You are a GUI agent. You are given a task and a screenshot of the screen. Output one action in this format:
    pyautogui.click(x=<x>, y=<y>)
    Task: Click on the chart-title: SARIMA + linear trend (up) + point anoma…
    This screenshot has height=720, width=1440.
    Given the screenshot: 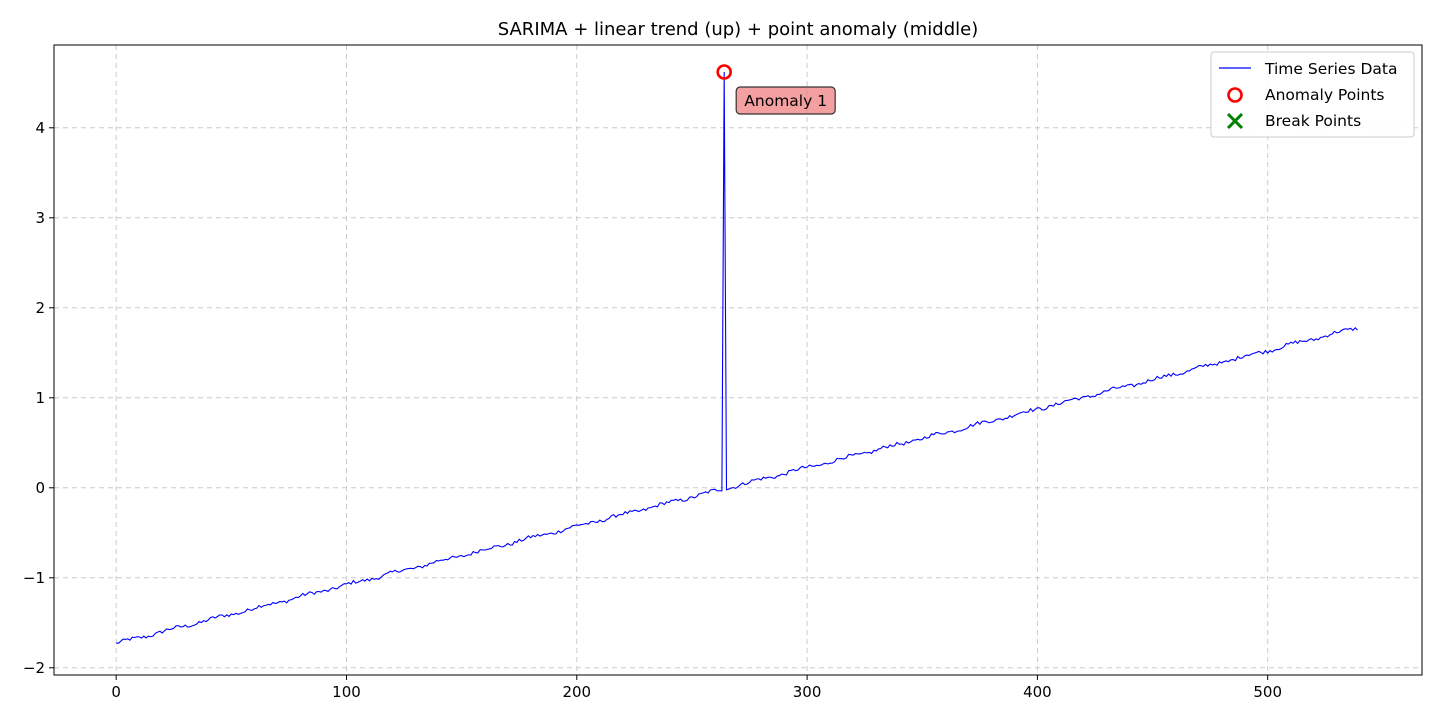 What is the action you would take?
    pyautogui.click(x=738, y=29)
    